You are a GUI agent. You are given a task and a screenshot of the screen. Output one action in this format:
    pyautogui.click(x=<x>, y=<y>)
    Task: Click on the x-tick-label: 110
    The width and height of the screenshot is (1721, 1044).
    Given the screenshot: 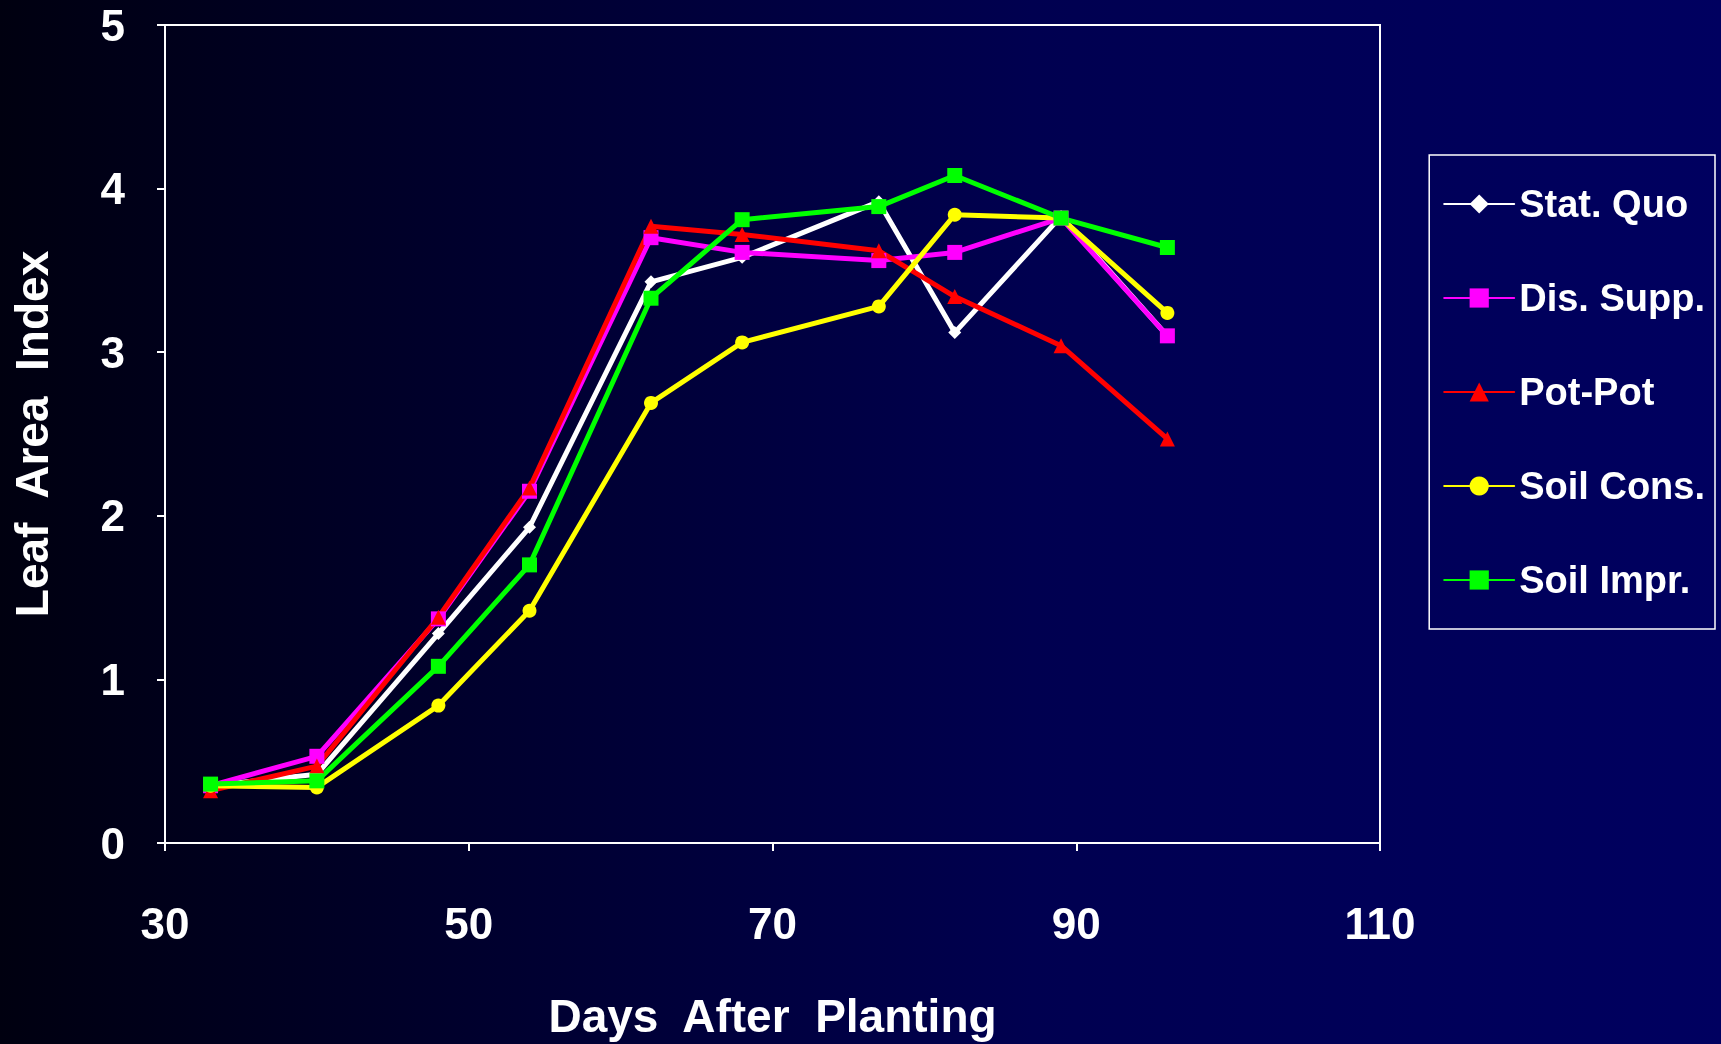 What is the action you would take?
    pyautogui.click(x=1380, y=923)
    